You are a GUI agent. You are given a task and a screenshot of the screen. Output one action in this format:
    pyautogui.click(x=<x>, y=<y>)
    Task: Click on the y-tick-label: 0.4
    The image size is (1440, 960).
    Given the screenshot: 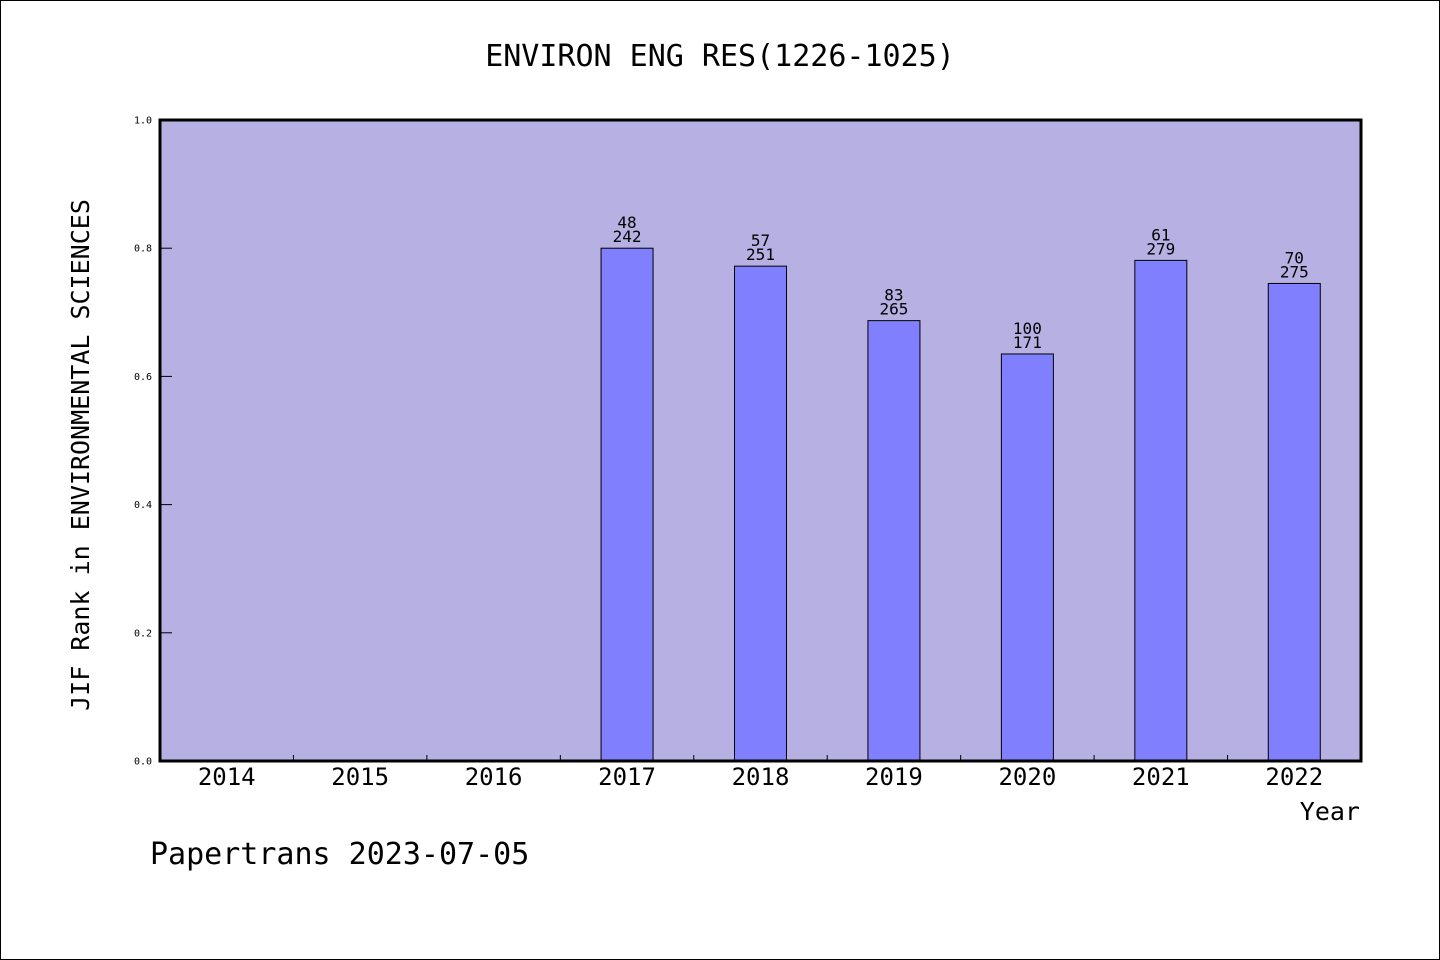 What is the action you would take?
    pyautogui.click(x=143, y=505)
    